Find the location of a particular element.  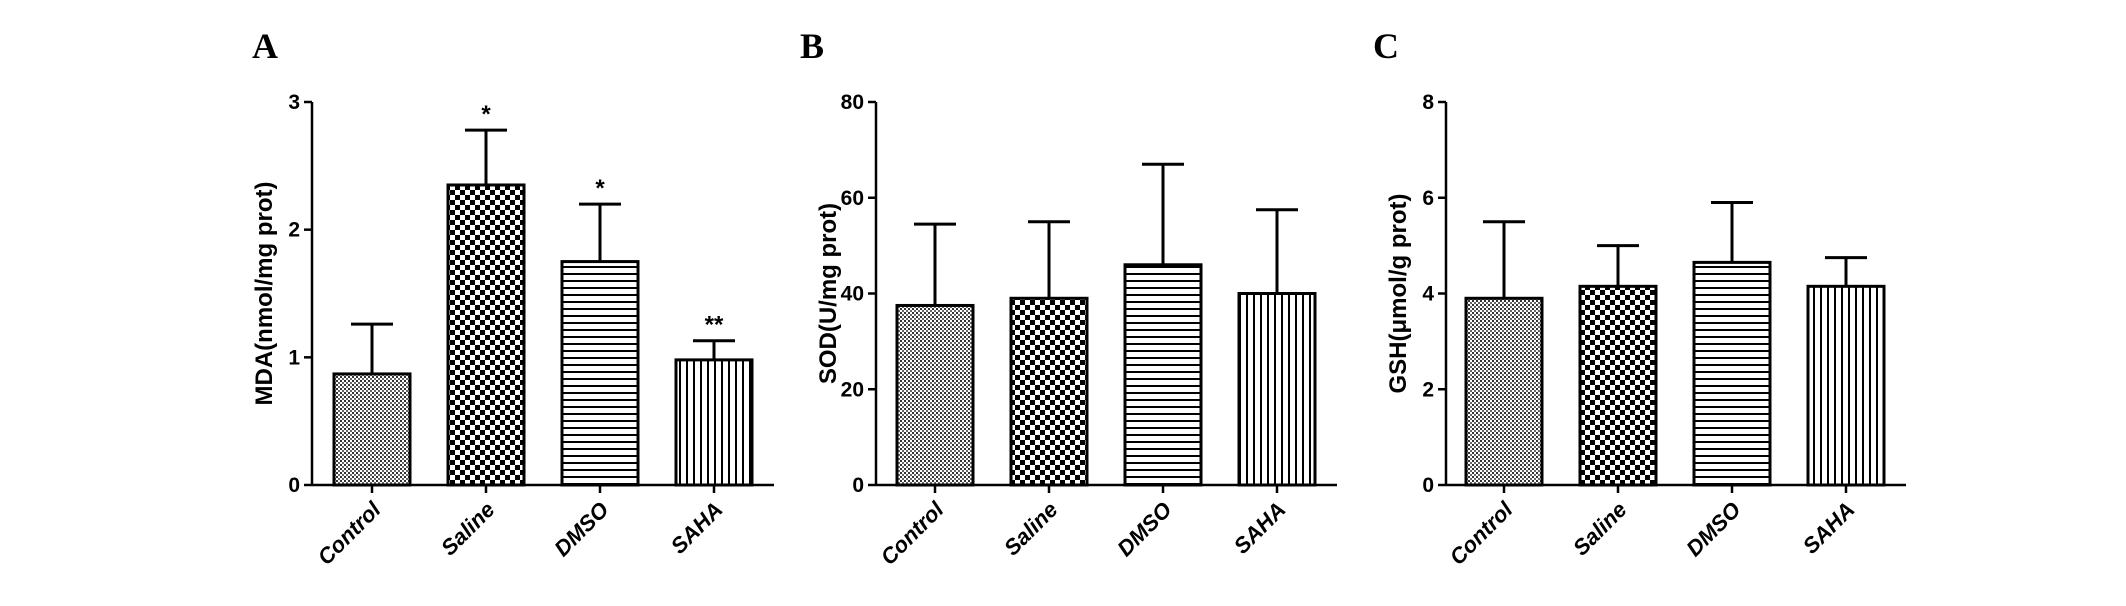

panel-letter: A is located at coordinates (265, 46).